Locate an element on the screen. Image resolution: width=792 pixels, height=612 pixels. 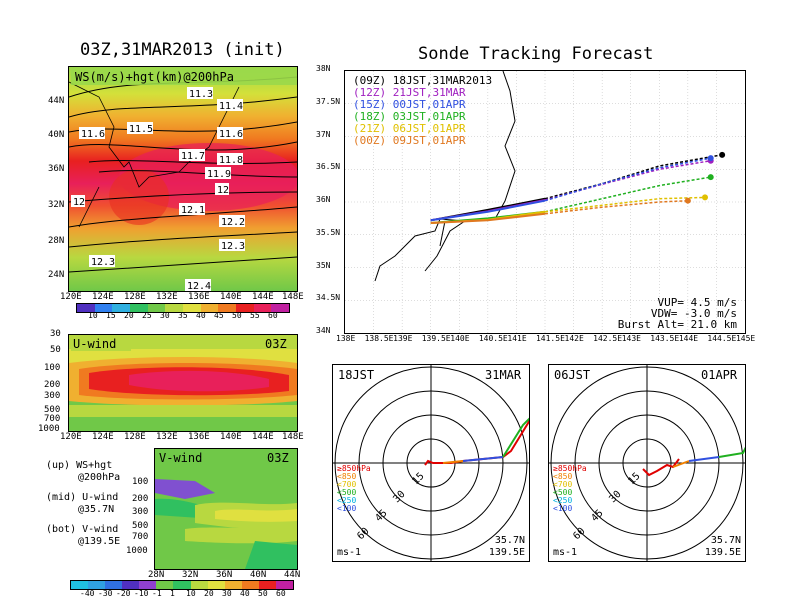
ring-label: 60 is located at coordinates (363, 534).